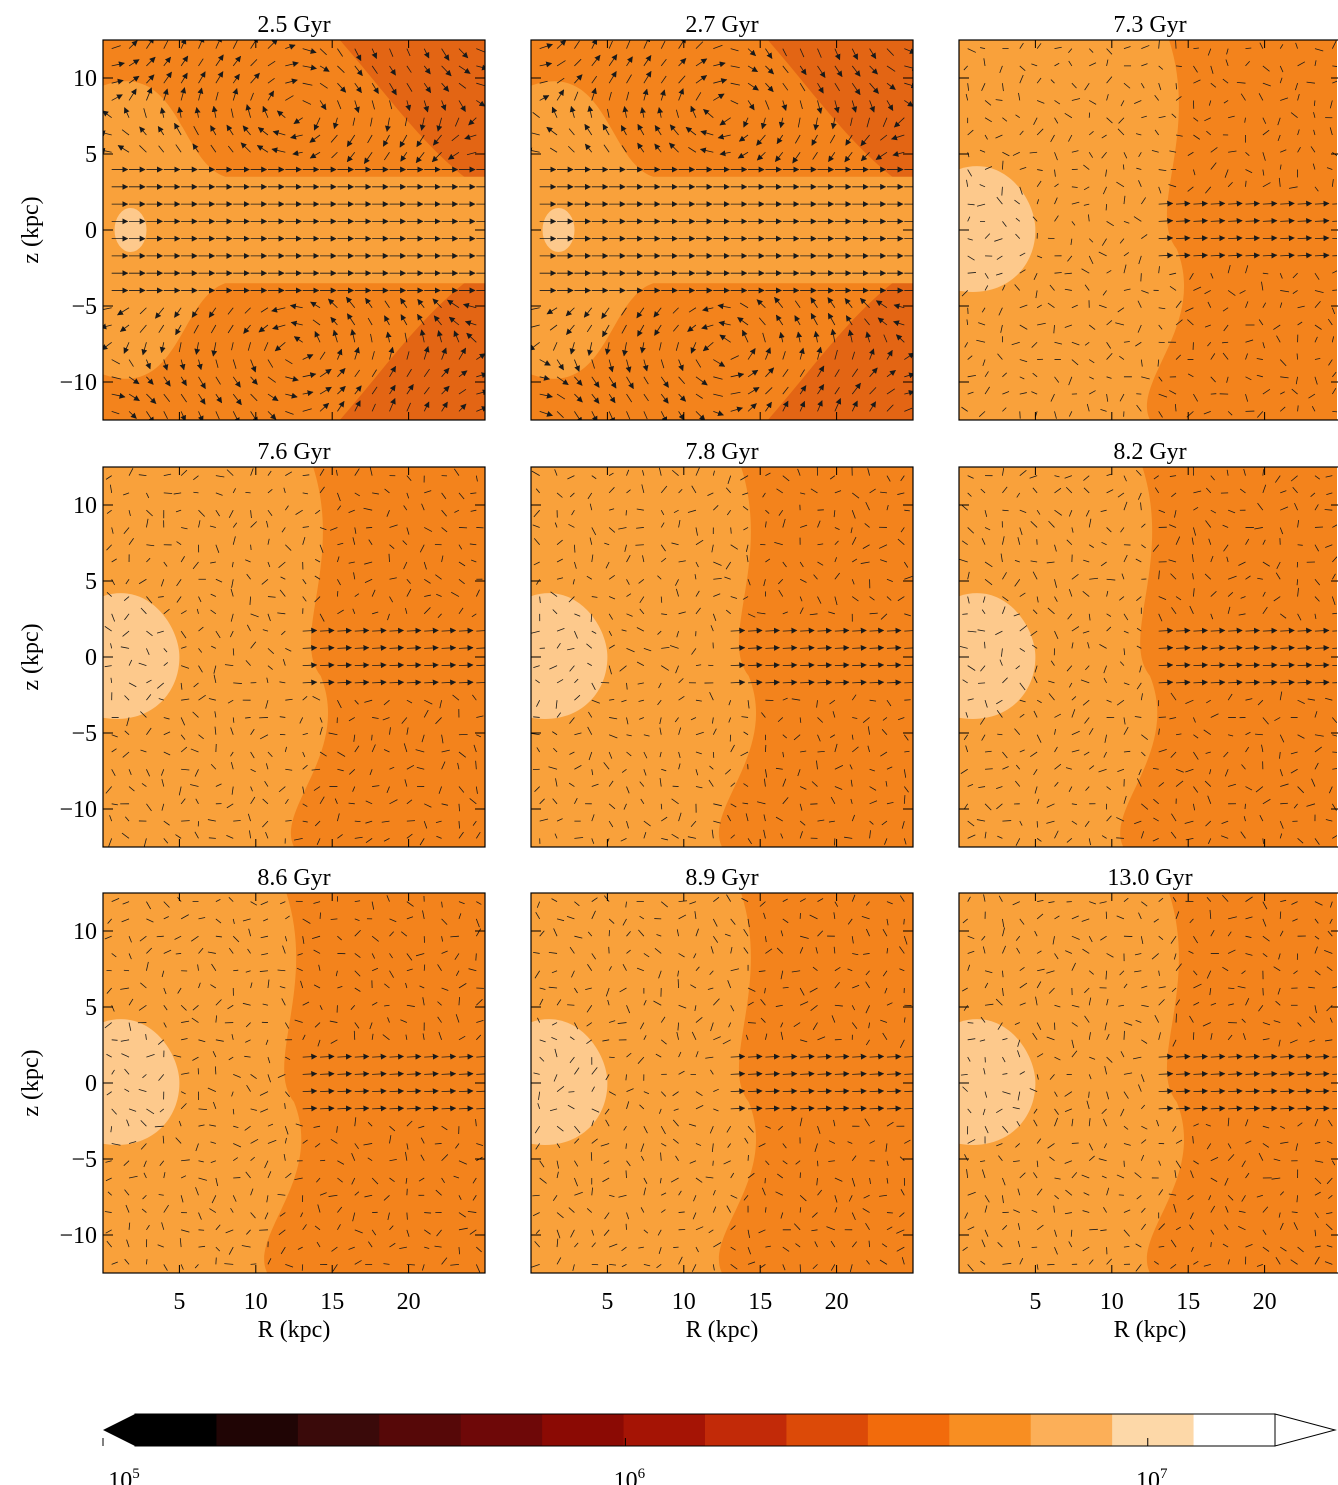 The width and height of the screenshot is (1338, 1485). What do you see at coordinates (1152, 1475) in the screenshot?
I see `colorbar-tick-label: 107` at bounding box center [1152, 1475].